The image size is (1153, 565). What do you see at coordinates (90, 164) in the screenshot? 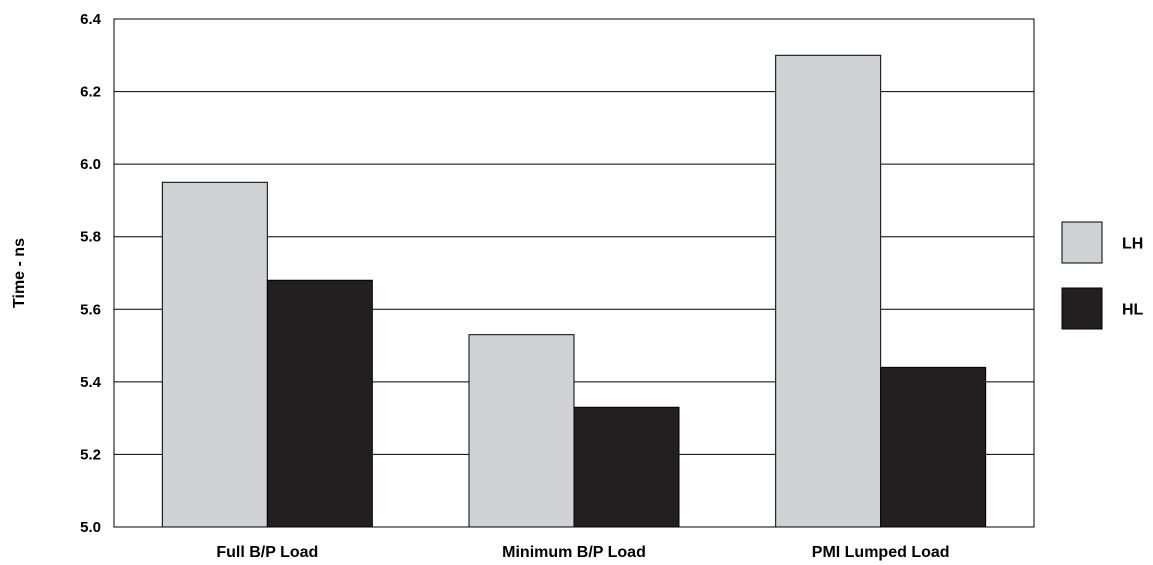
I see `y-tick-label: 6.0` at bounding box center [90, 164].